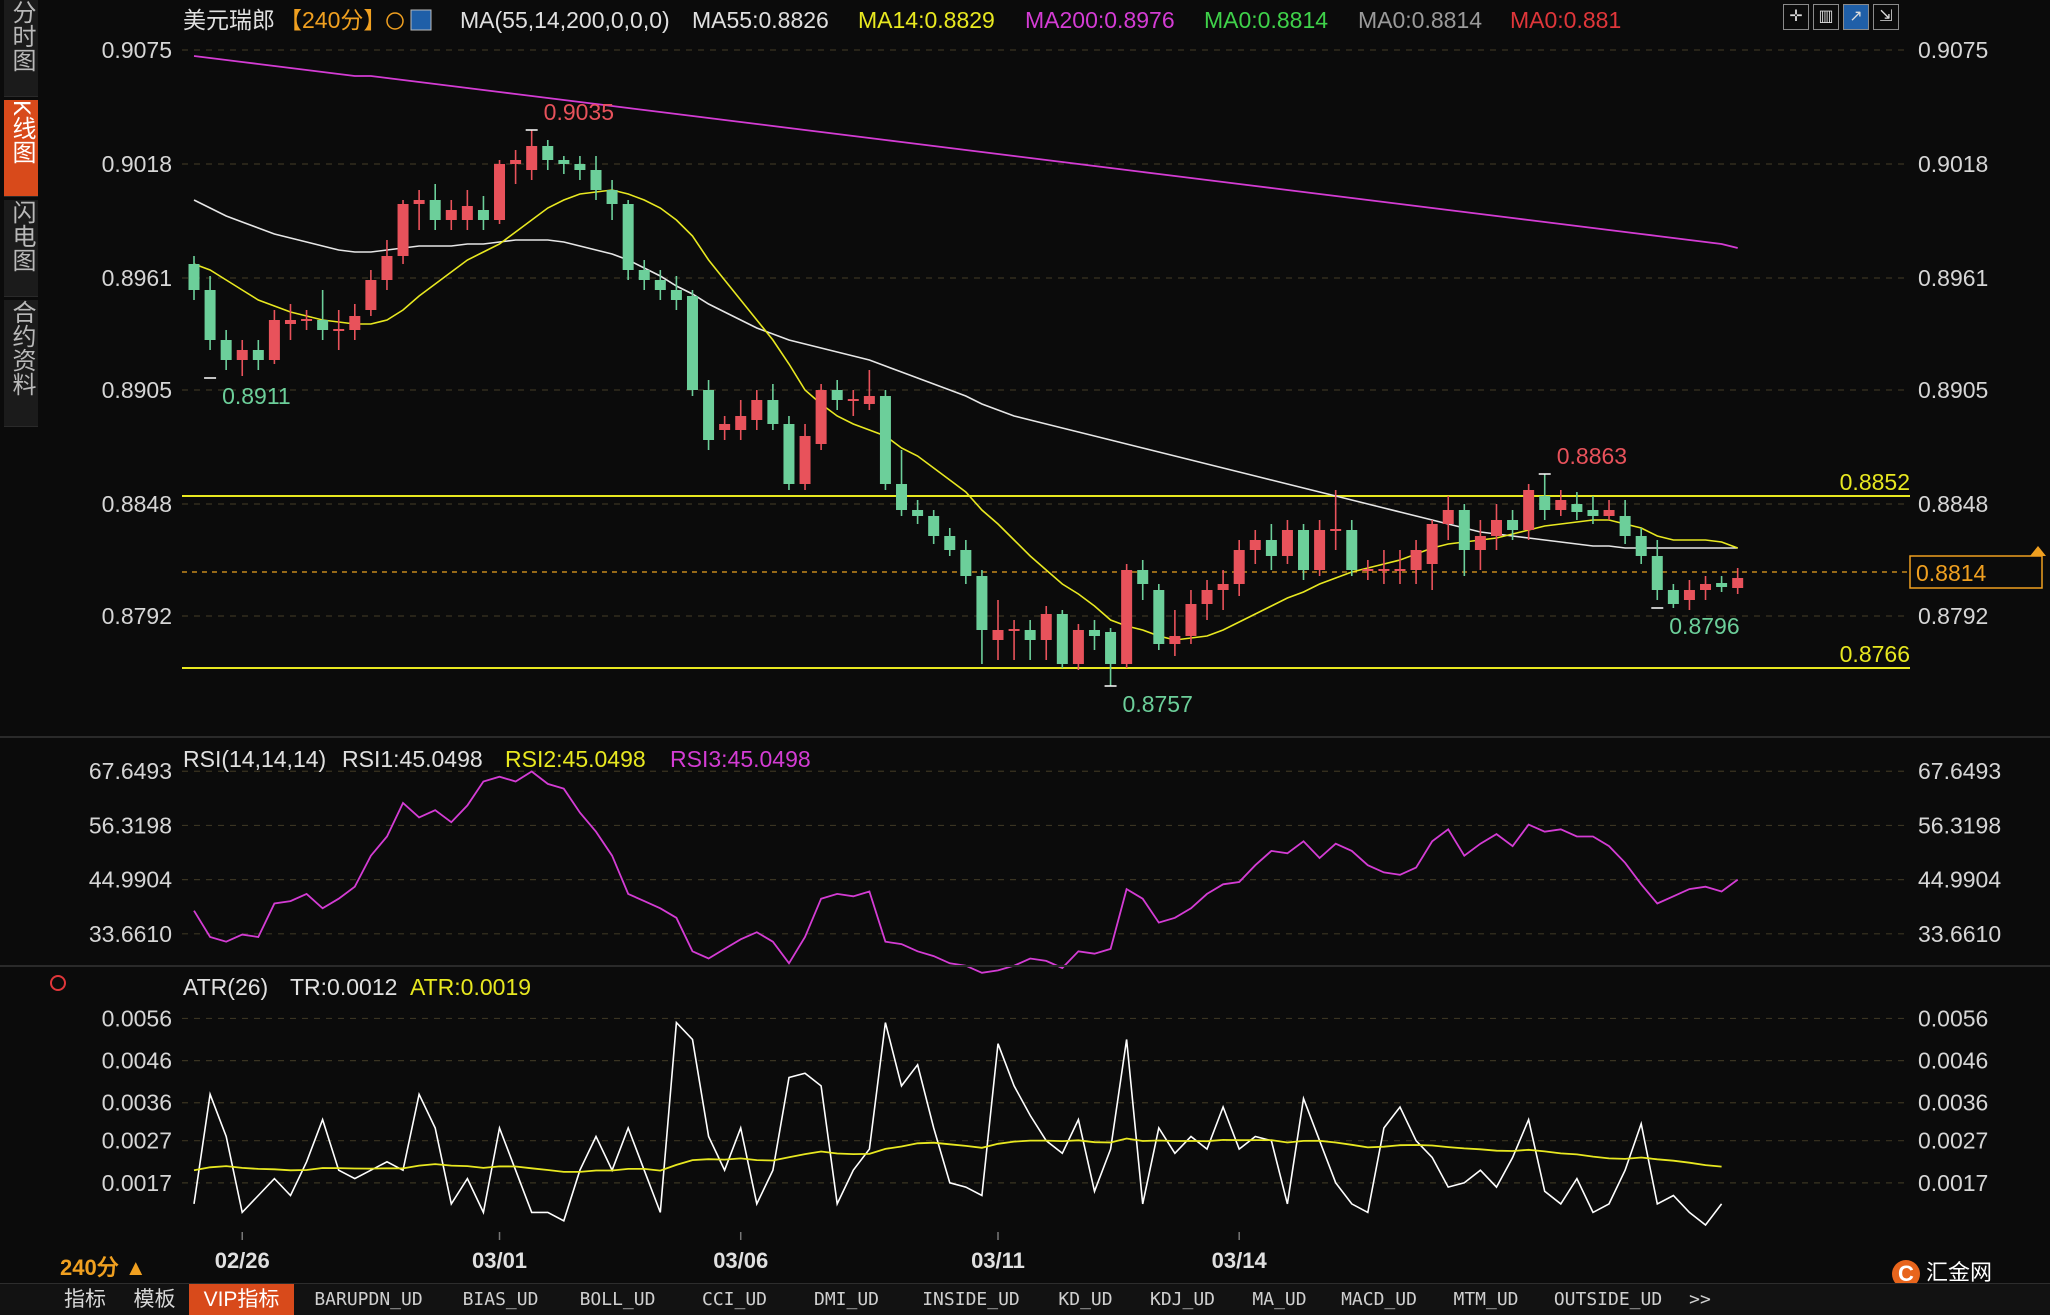 This screenshot has height=1315, width=2050. I want to click on current-price-arrow-icon, so click(2038, 551).